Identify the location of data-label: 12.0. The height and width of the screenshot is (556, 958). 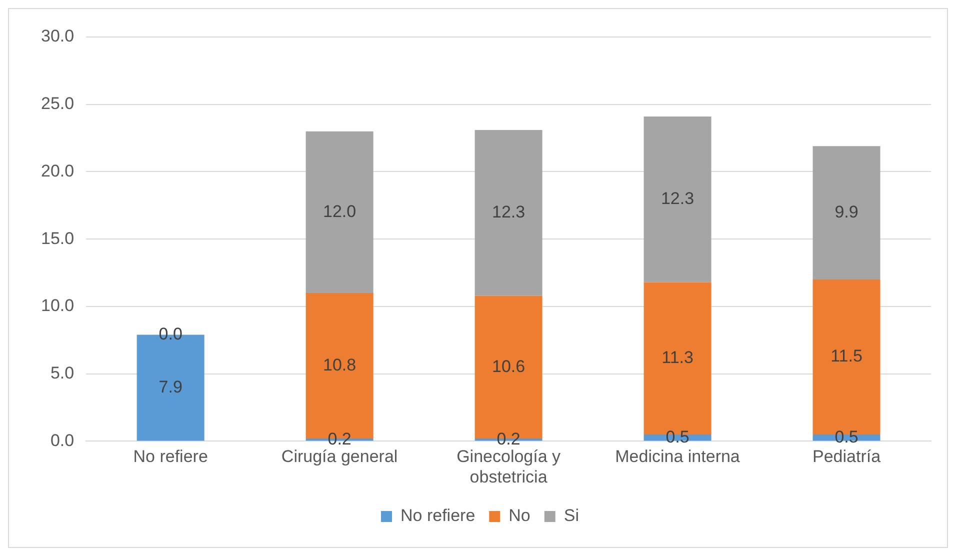
(339, 211).